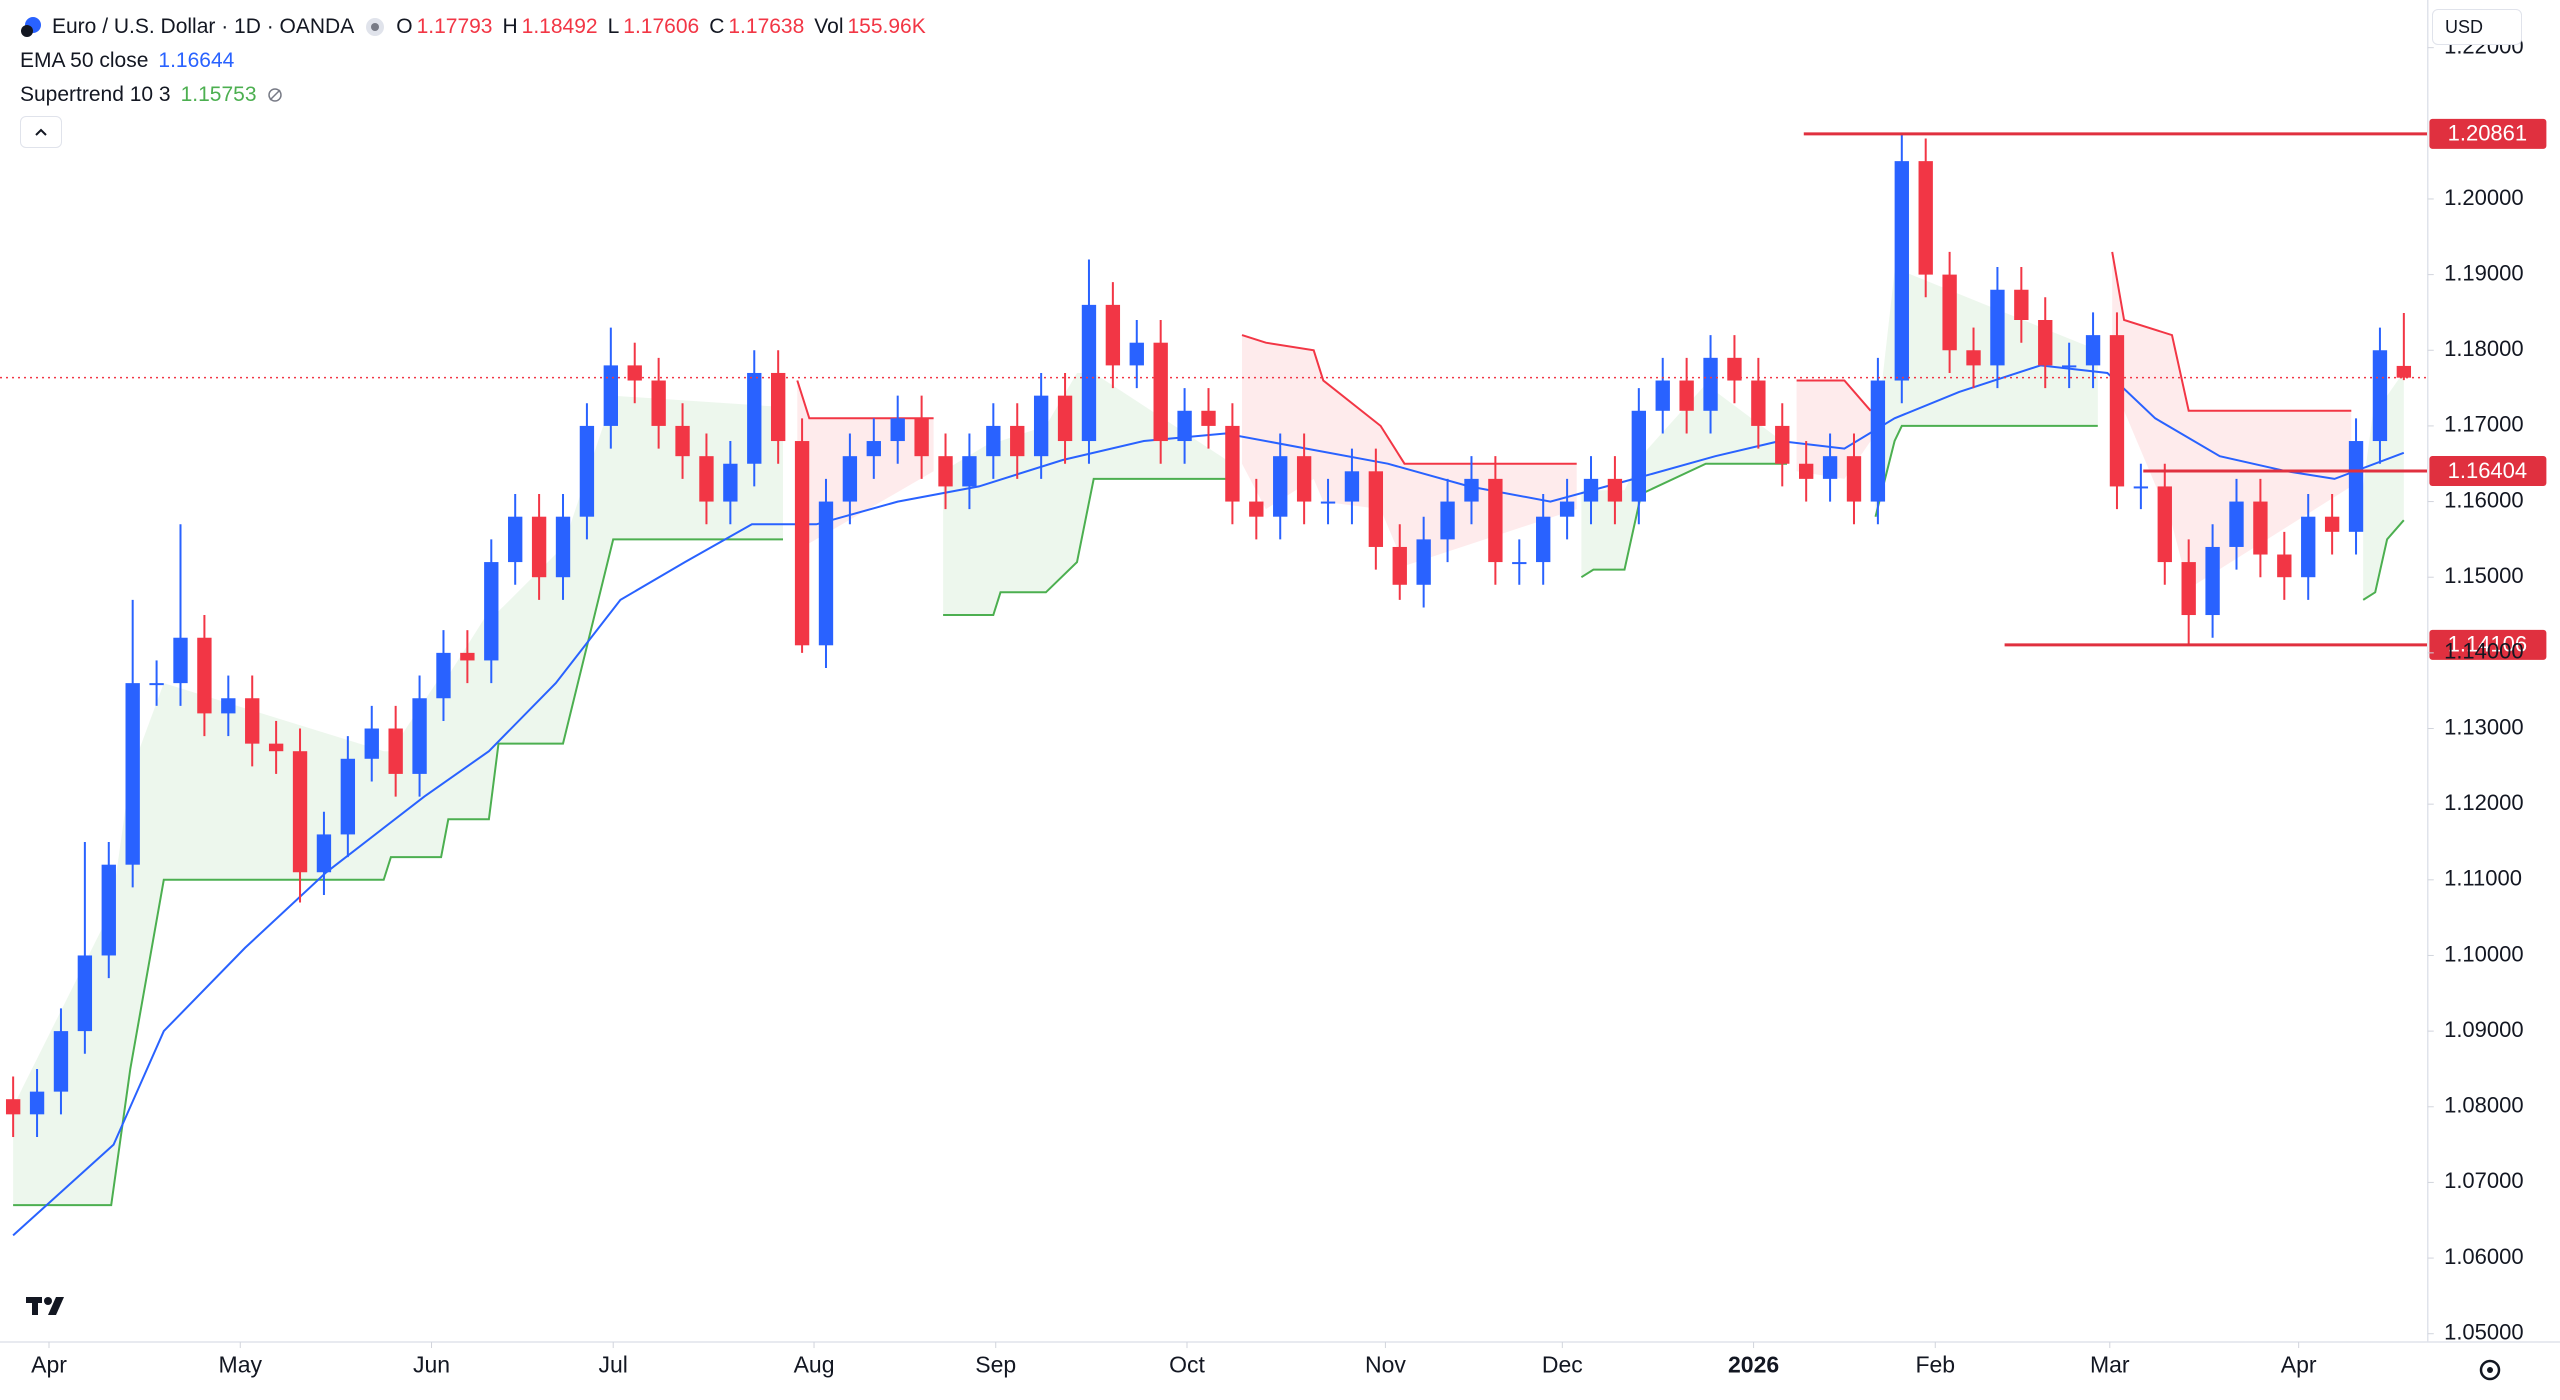  I want to click on y-tick-label: 1.19000, so click(2484, 272).